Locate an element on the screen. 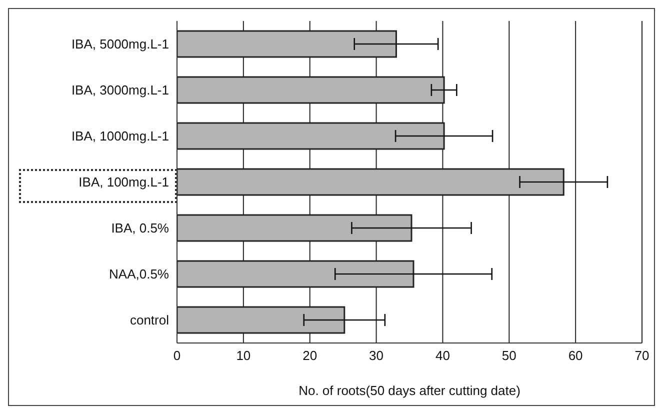  y-tick-label: IBA, 100mg.L-1 is located at coordinates (123, 182).